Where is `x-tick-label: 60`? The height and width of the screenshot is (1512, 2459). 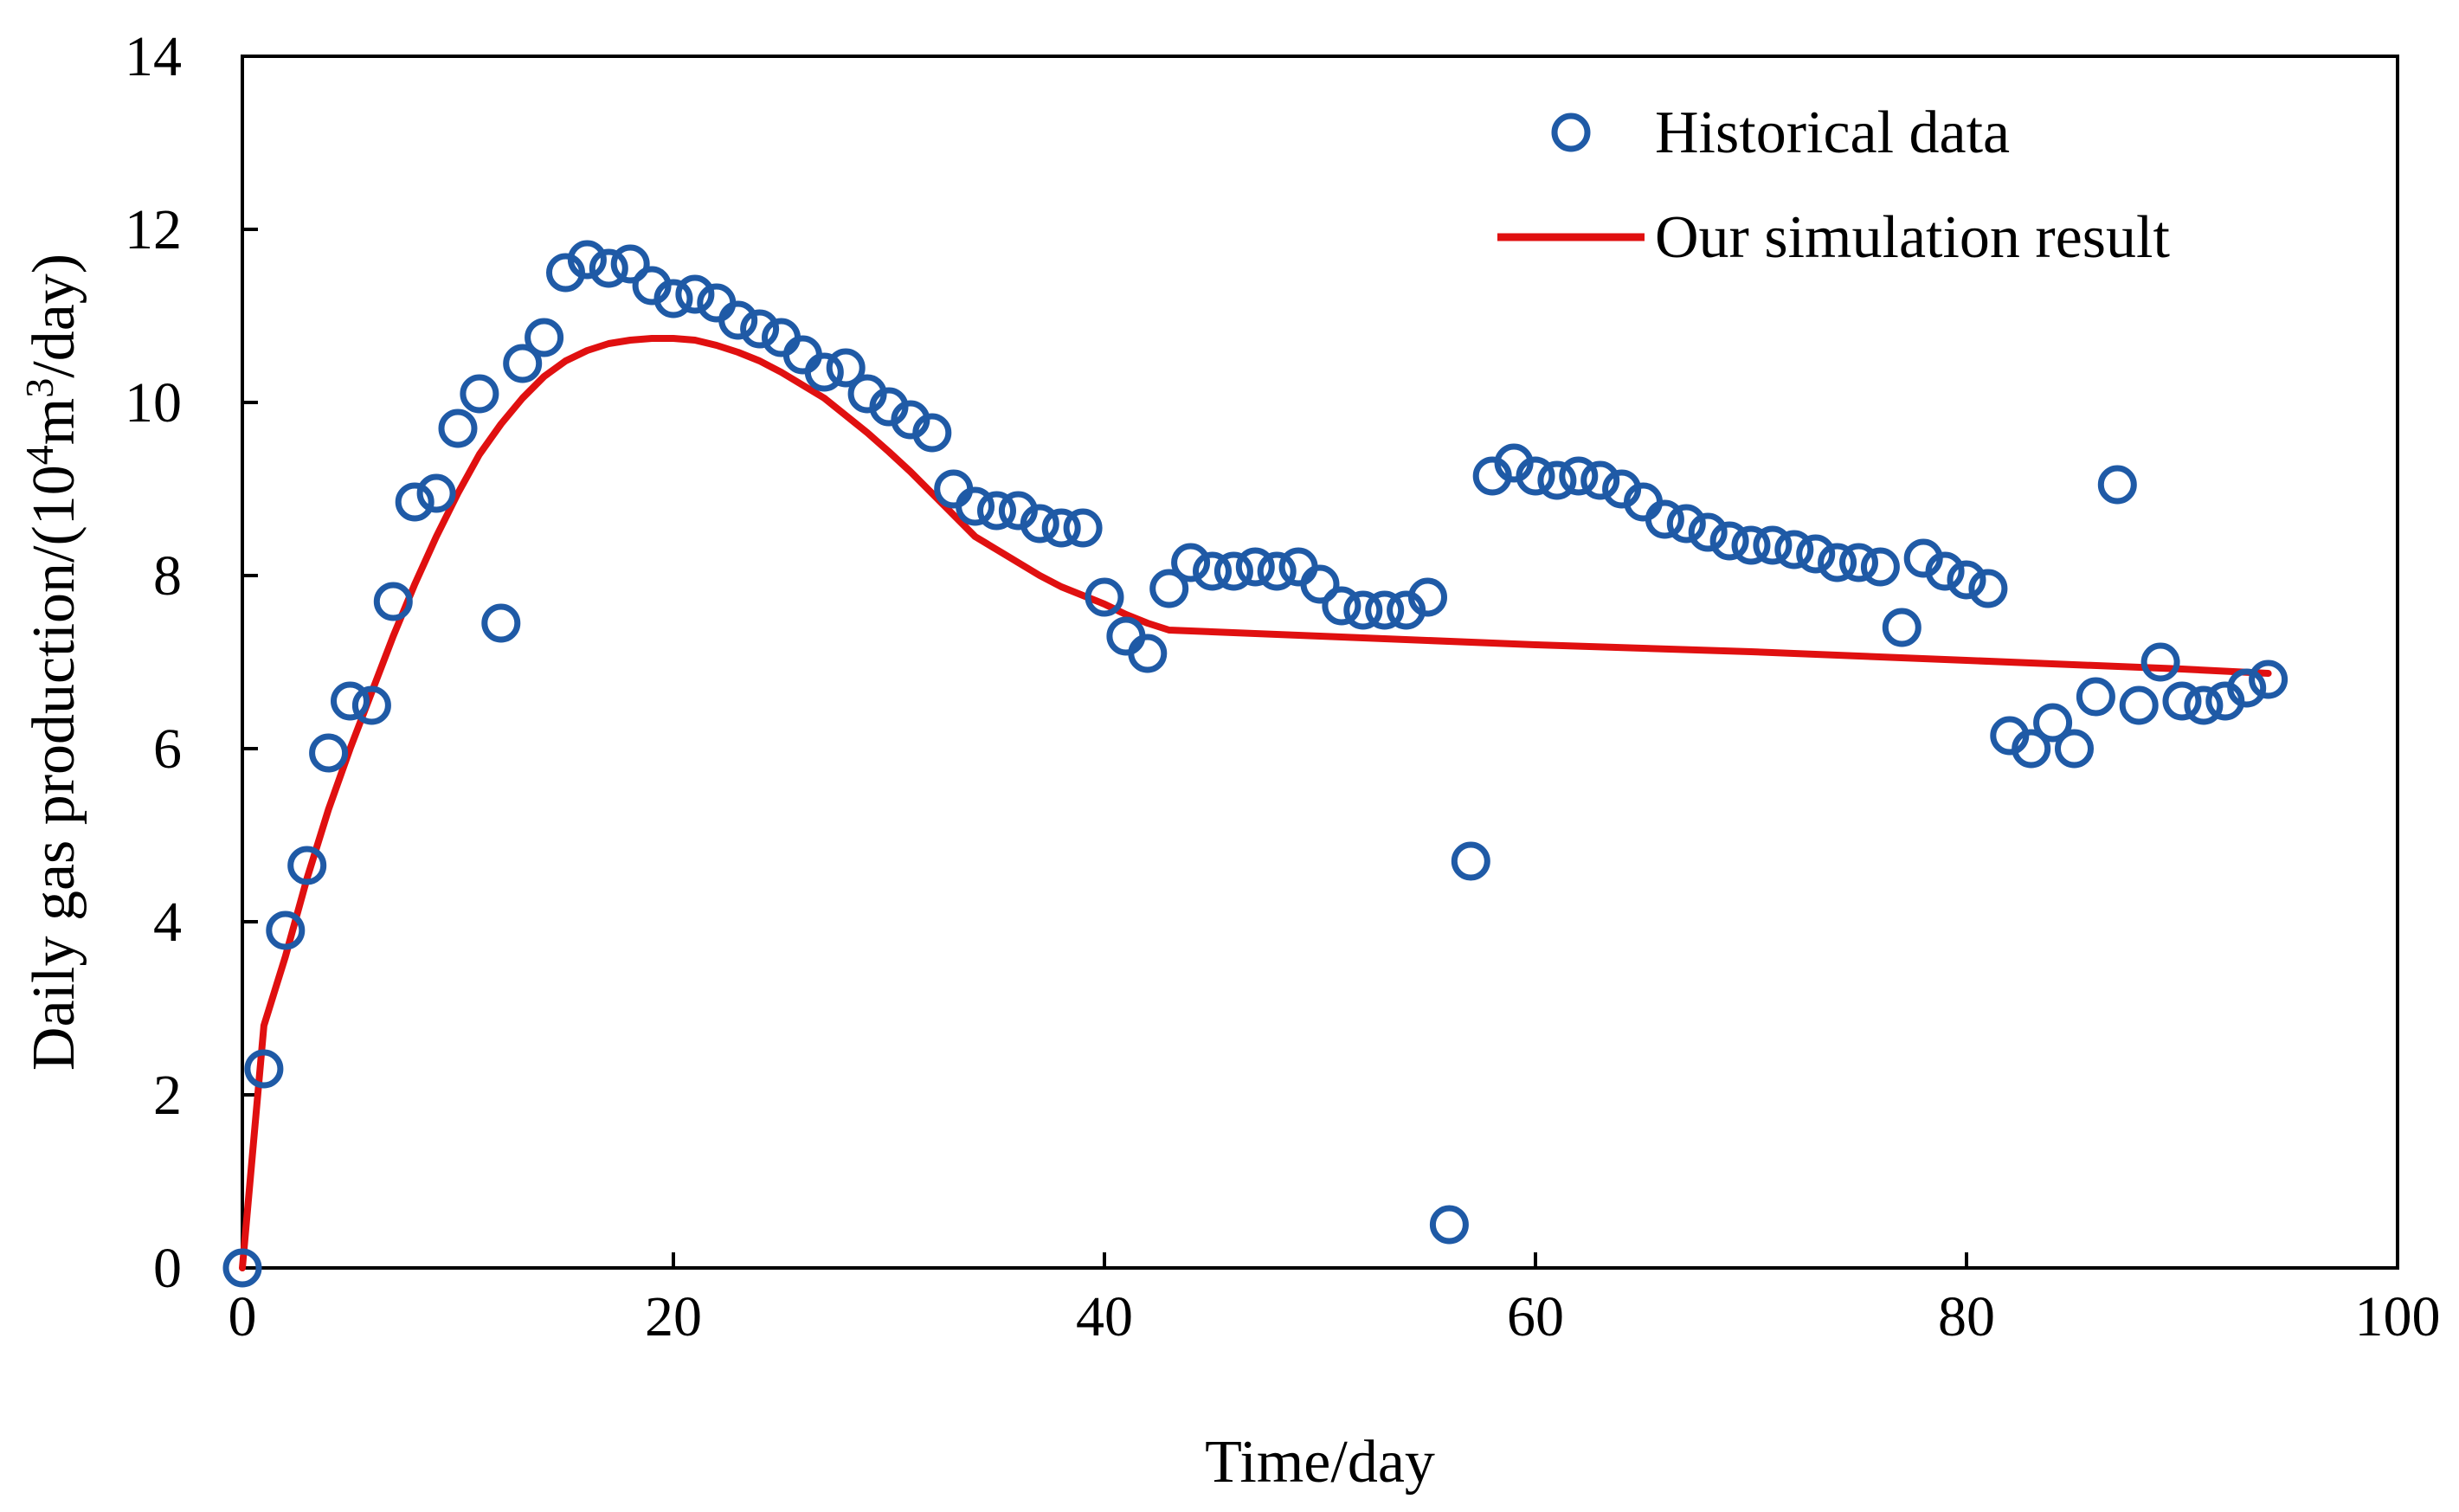
x-tick-label: 60 is located at coordinates (1535, 1316).